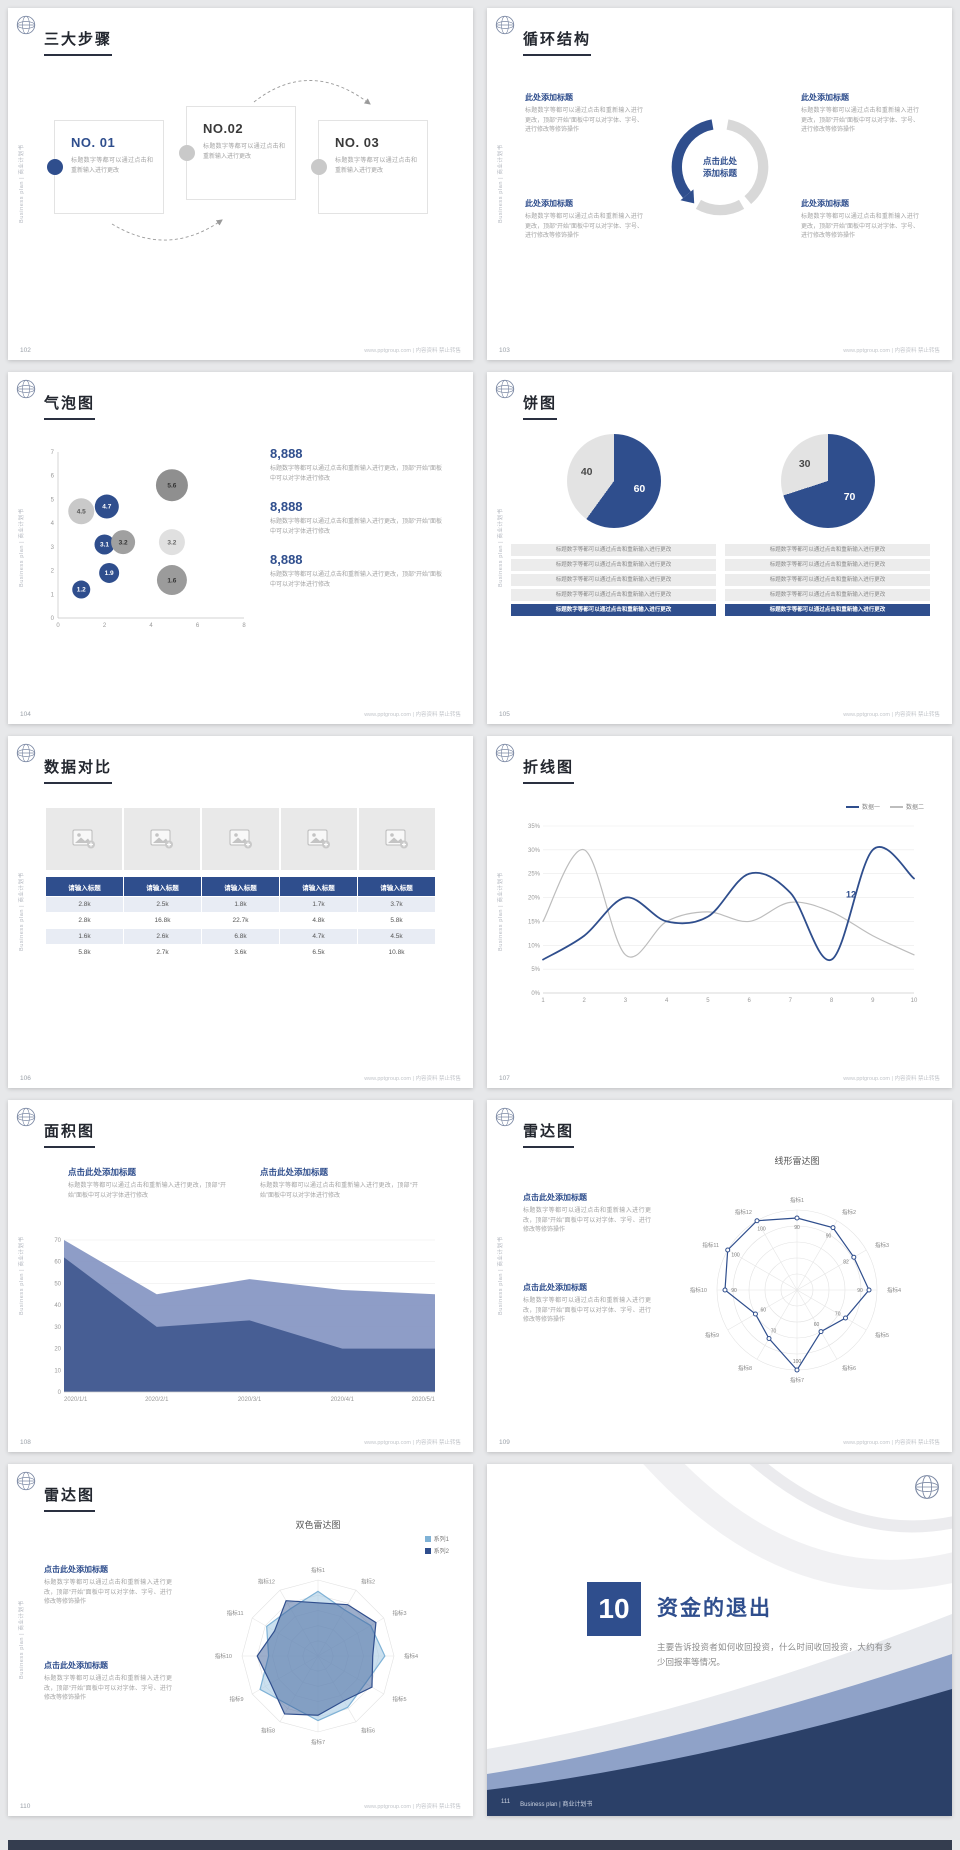 The image size is (960, 1850). I want to click on pie-slice-label: 60, so click(639, 489).